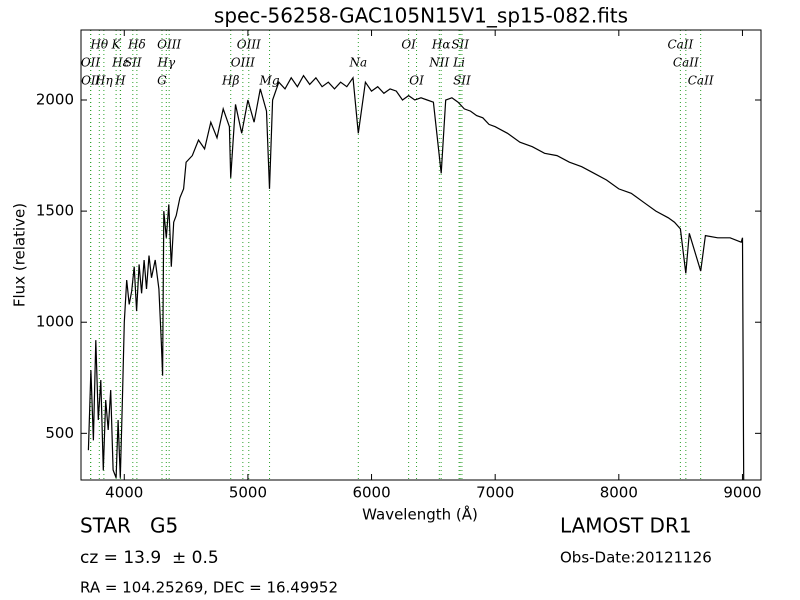 The height and width of the screenshot is (600, 800). I want to click on spectral-line-label: Hβ, so click(230, 81).